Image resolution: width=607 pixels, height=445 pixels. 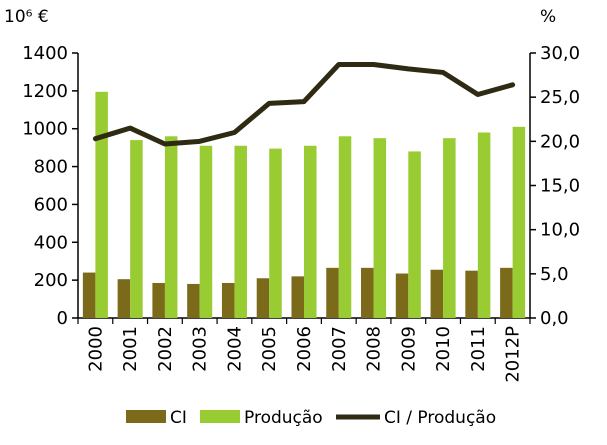 I want to click on x-tick-label: 2006, so click(x=304, y=349).